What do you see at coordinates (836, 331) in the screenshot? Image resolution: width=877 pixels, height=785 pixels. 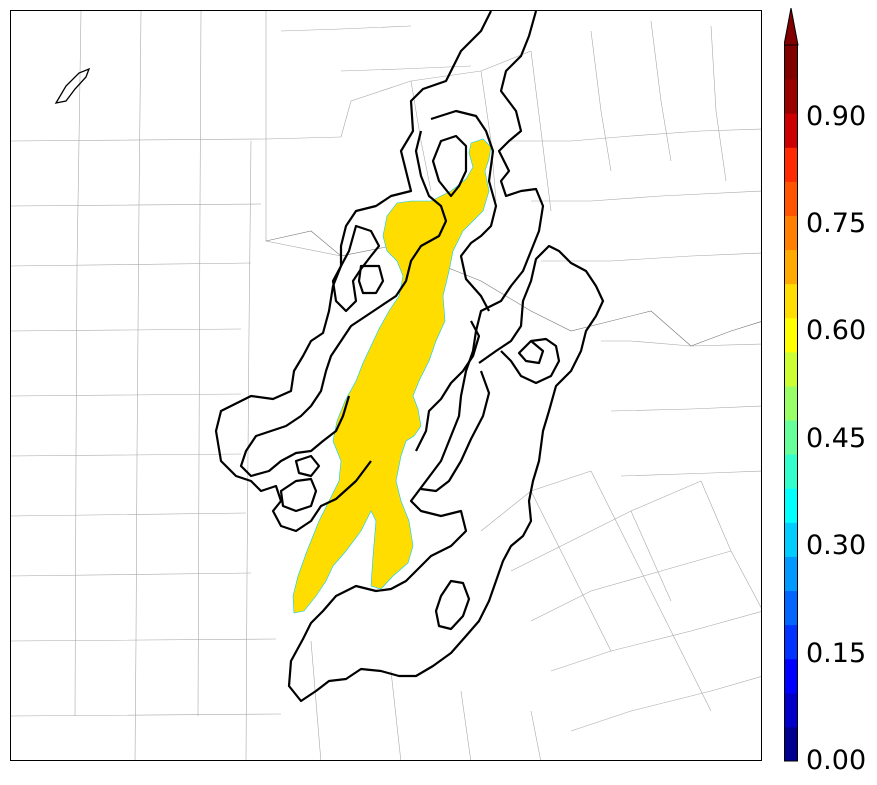 I see `colorbar-tick-label: 0.60` at bounding box center [836, 331].